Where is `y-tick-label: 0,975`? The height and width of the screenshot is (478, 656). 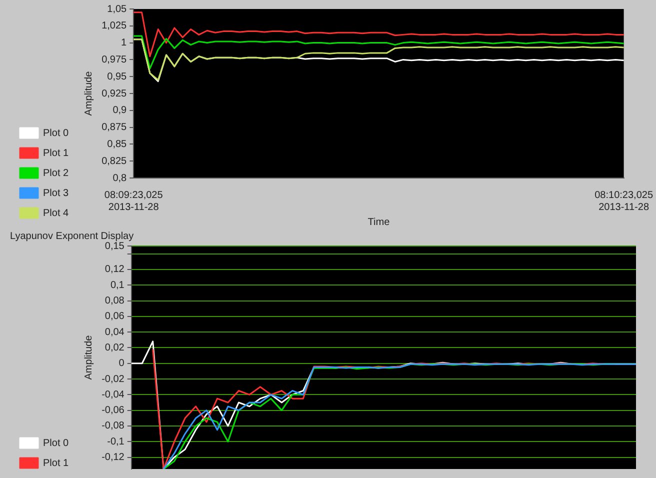 y-tick-label: 0,975 is located at coordinates (115, 60).